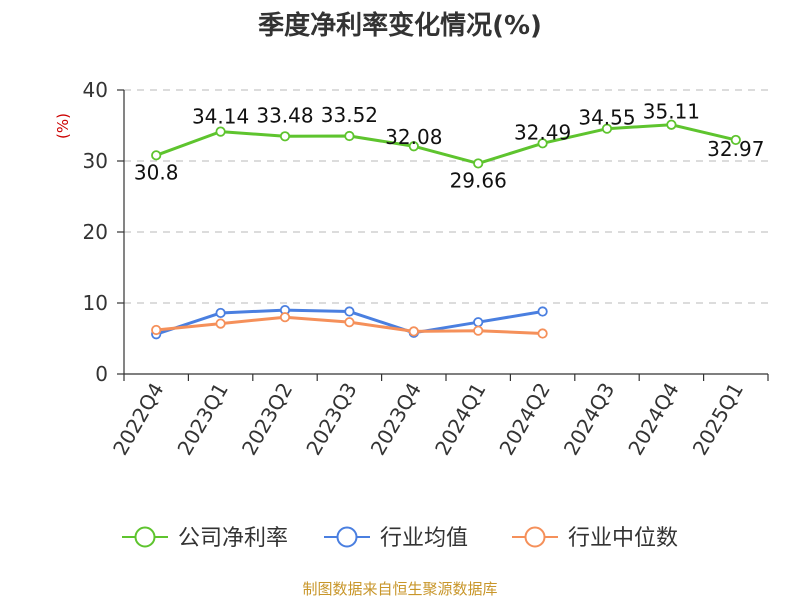 The image size is (800, 600). What do you see at coordinates (718, 419) in the screenshot?
I see `x-tick-label: 2025Q1` at bounding box center [718, 419].